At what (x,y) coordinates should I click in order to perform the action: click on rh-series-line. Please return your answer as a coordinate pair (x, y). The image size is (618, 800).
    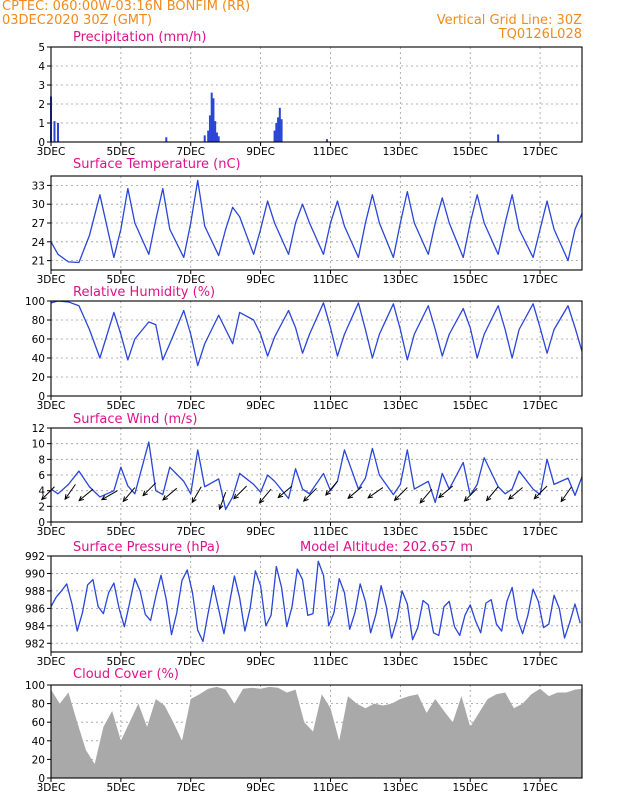
    Looking at the image, I should click on (316, 333).